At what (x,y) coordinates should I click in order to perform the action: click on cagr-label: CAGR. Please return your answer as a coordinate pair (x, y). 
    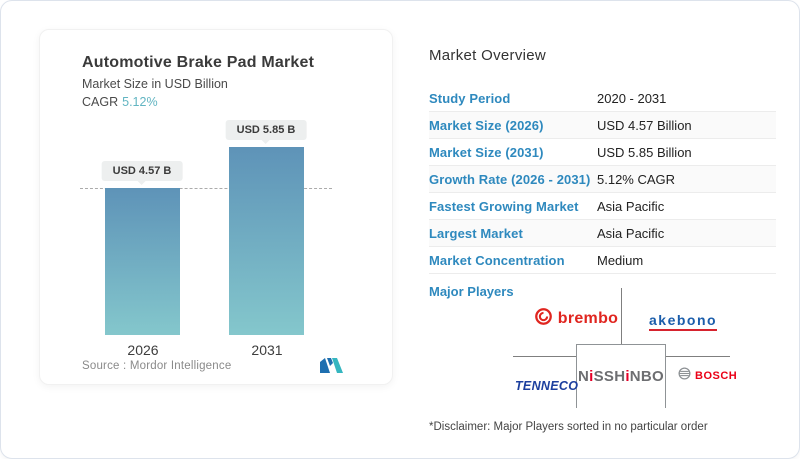
    Looking at the image, I should click on (100, 102).